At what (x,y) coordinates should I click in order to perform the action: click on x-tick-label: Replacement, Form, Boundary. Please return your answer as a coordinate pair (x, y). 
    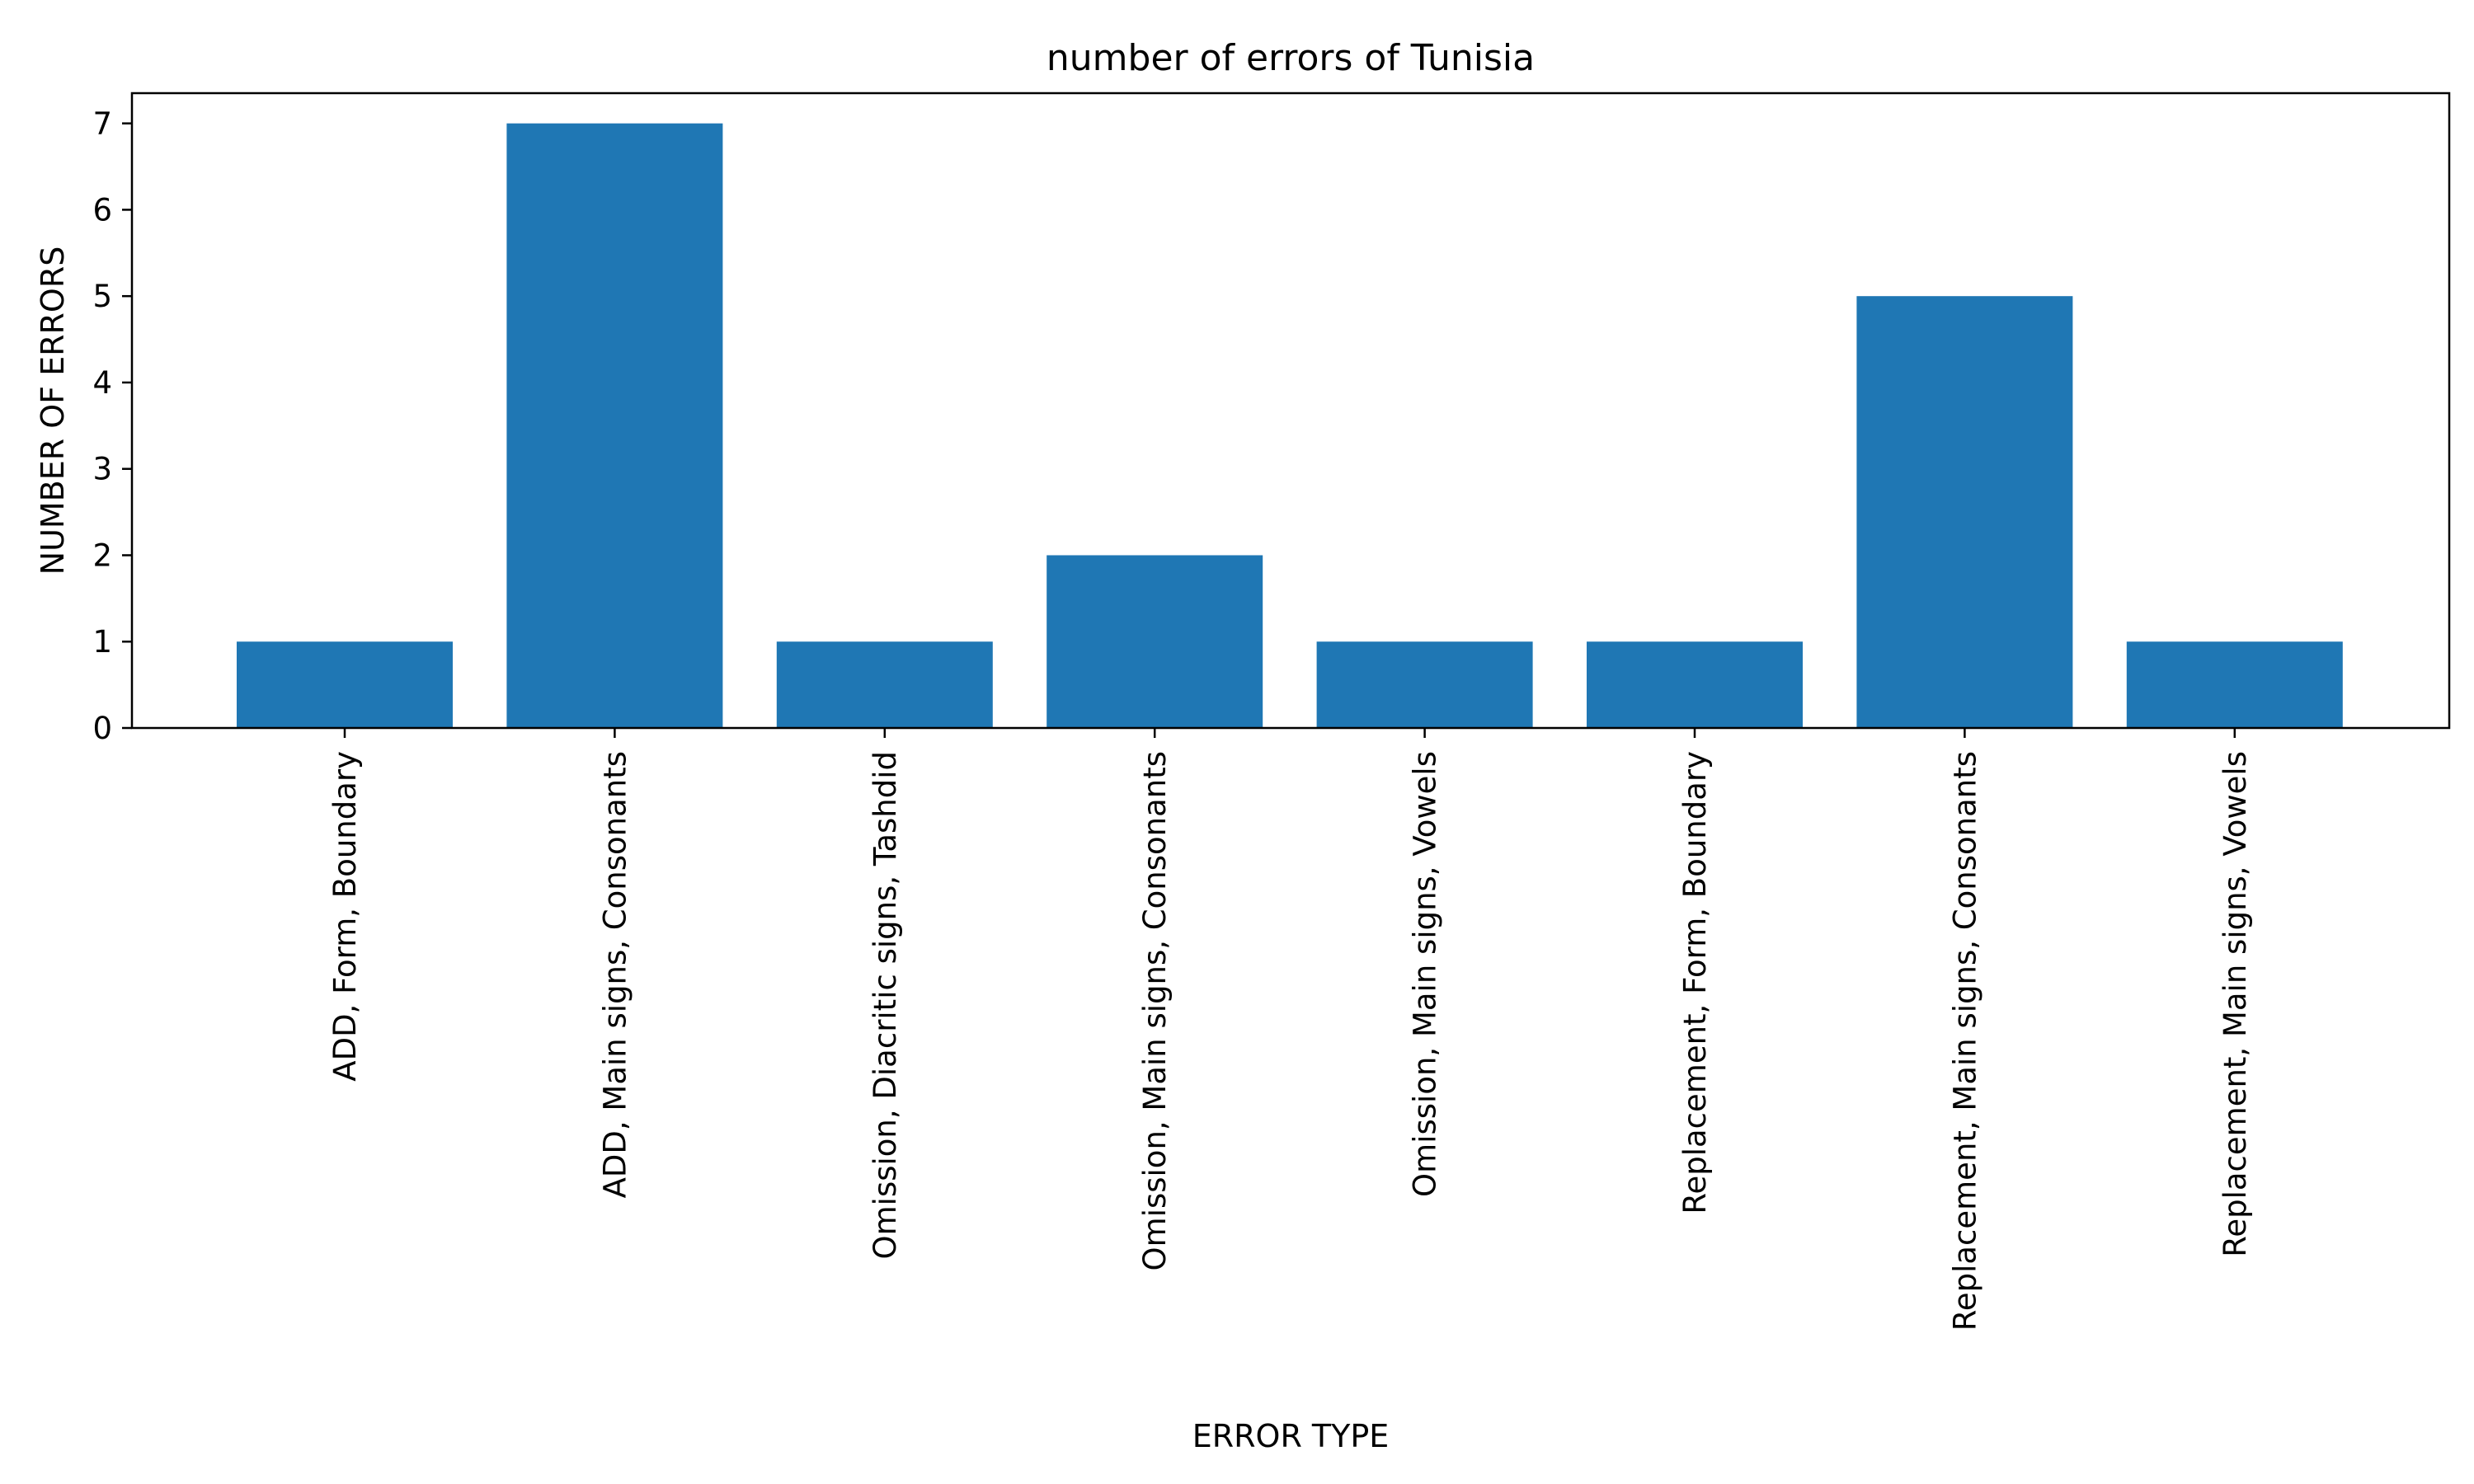
    Looking at the image, I should click on (1695, 983).